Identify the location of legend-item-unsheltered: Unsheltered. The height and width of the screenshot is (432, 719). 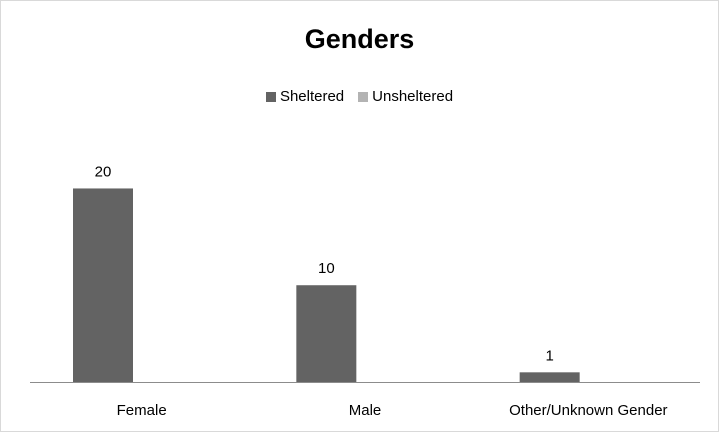
(405, 96).